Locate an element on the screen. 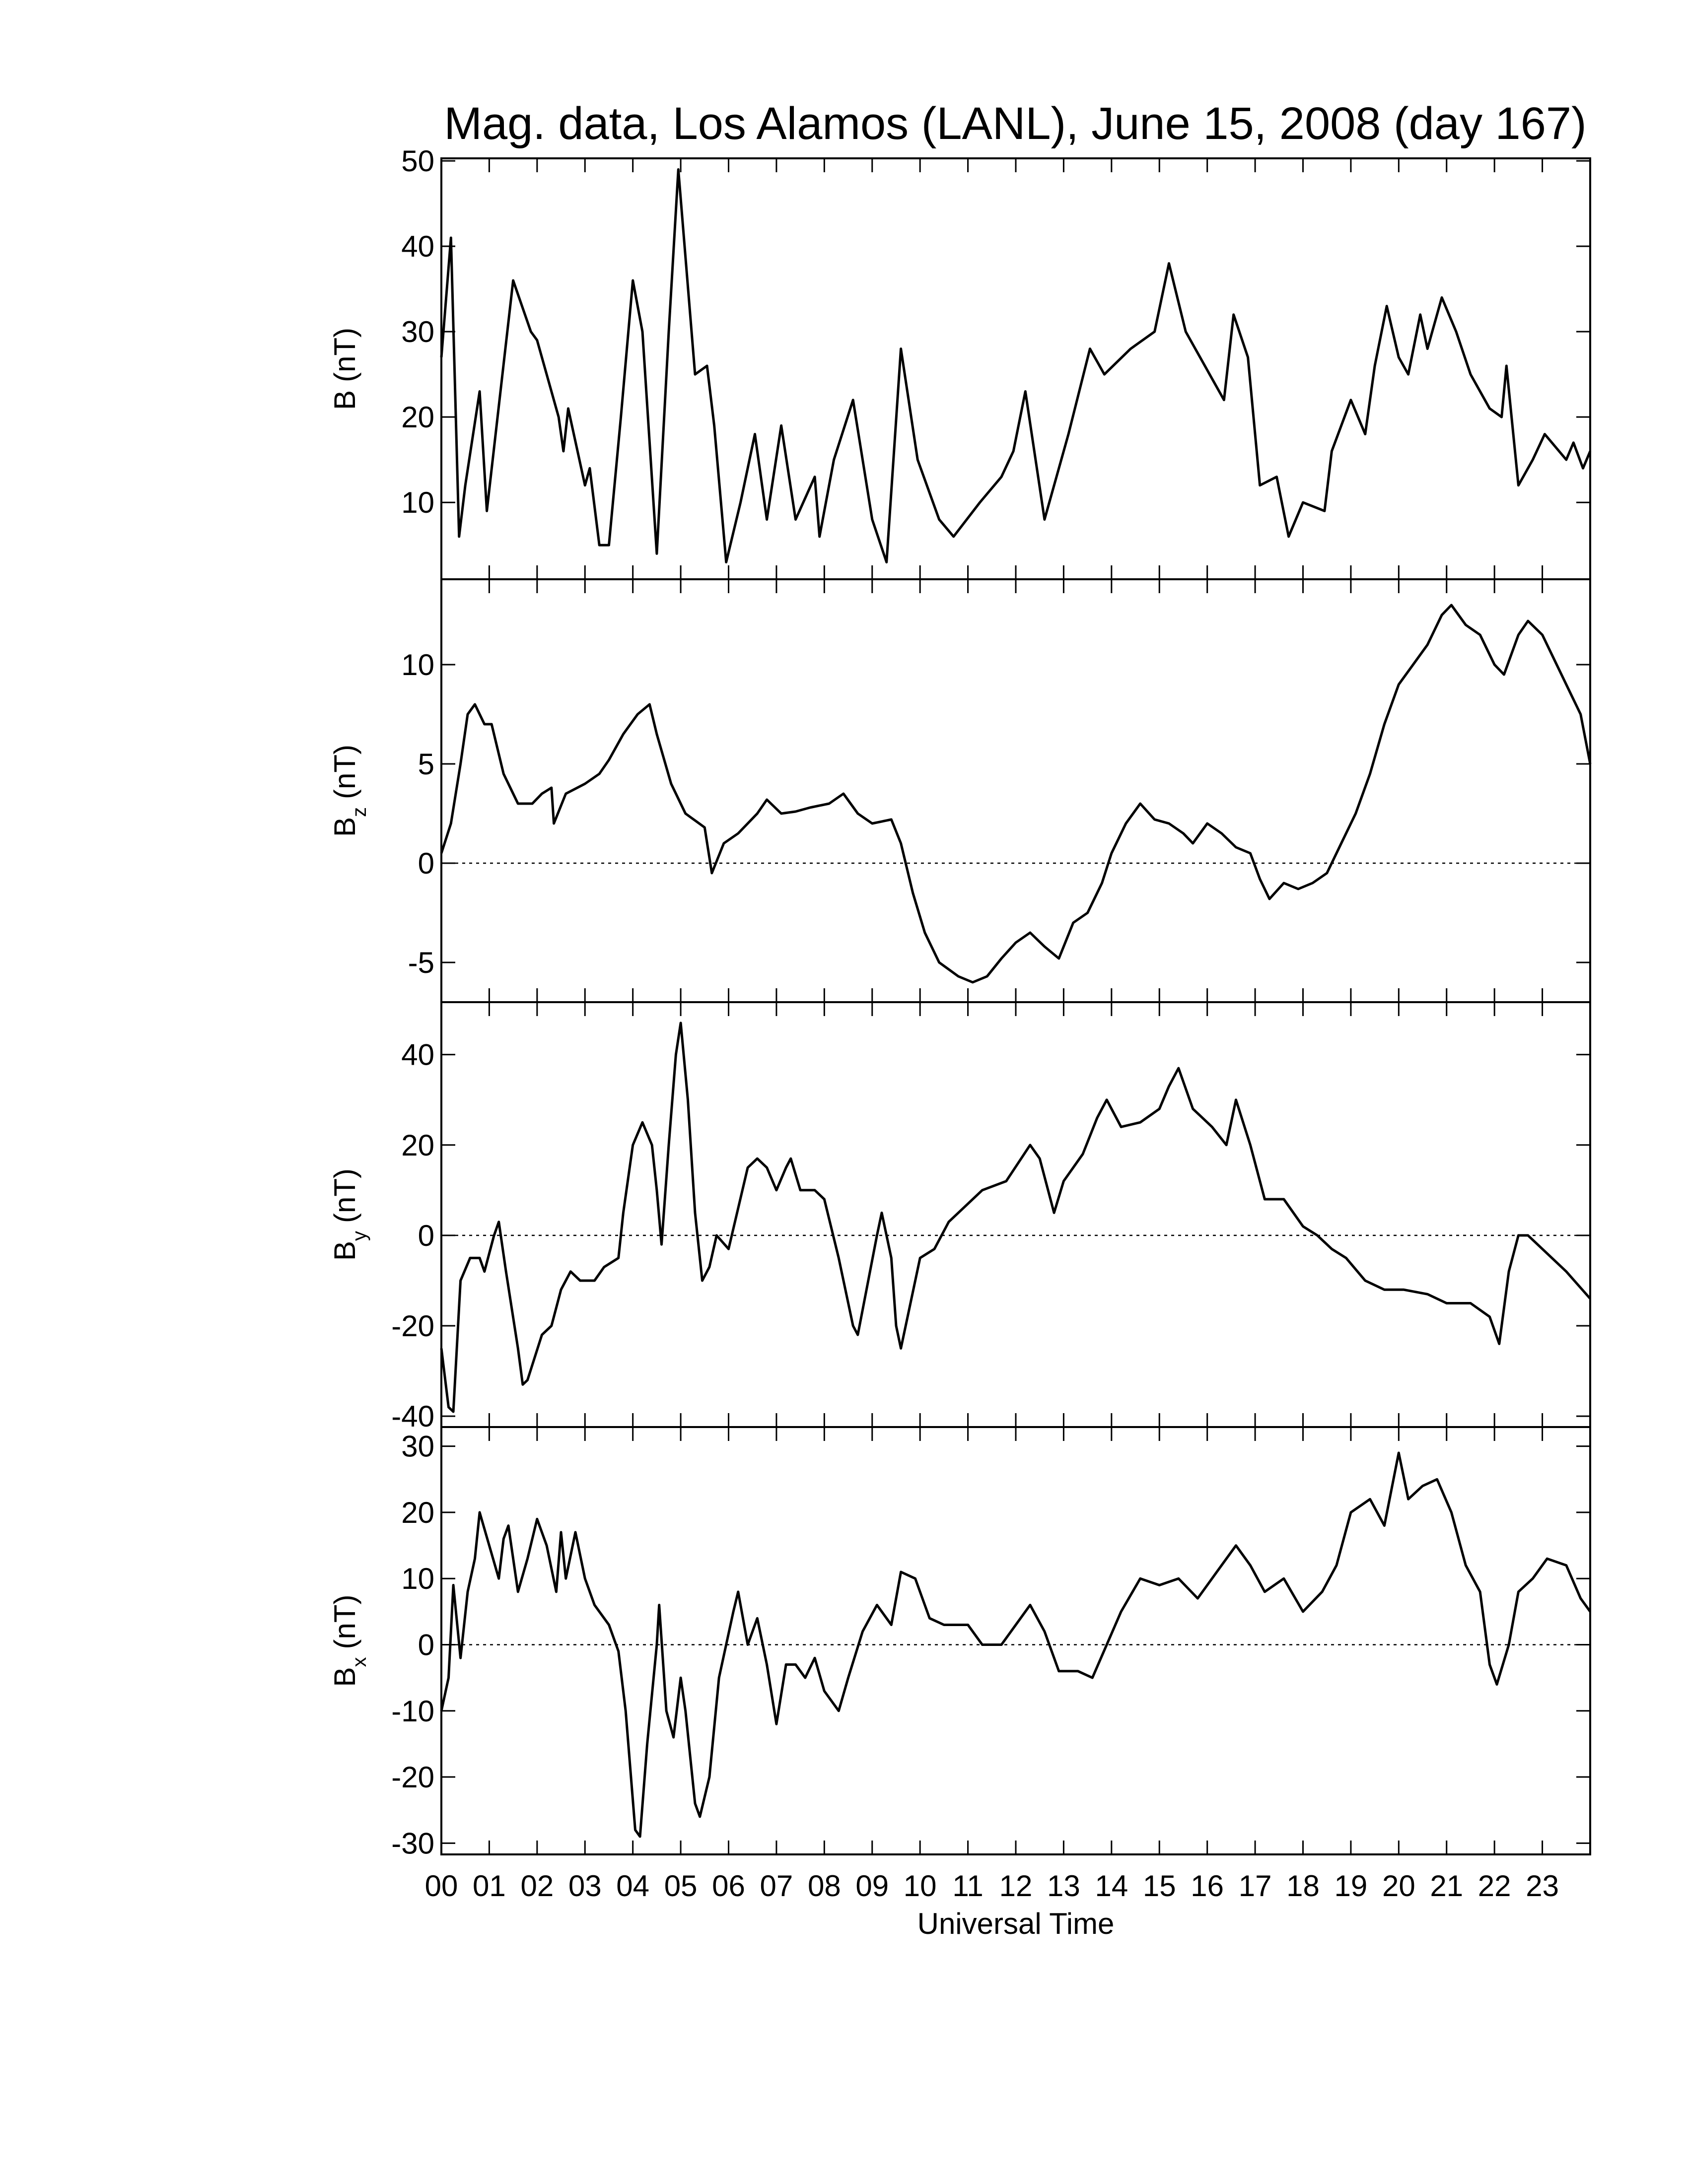 The width and height of the screenshot is (1688, 2184). x-tick-label: 07 is located at coordinates (776, 1886).